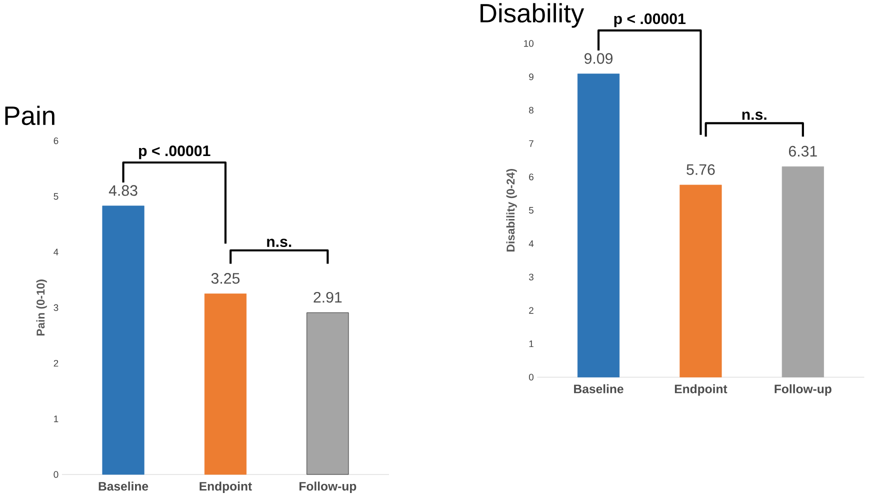 The height and width of the screenshot is (496, 896). Describe the element at coordinates (225, 278) in the screenshot. I see `data-label: 3.25` at that location.